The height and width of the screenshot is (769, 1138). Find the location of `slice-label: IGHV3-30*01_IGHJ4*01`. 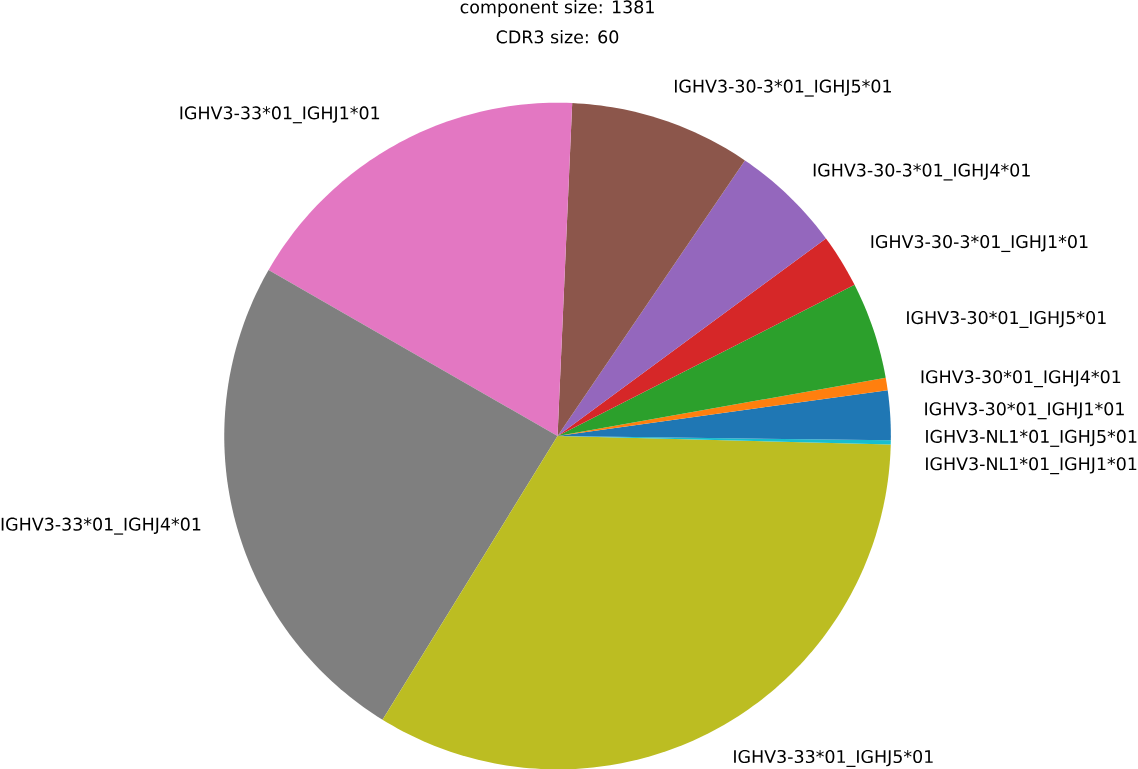

slice-label: IGHV3-30*01_IGHJ4*01 is located at coordinates (1021, 378).